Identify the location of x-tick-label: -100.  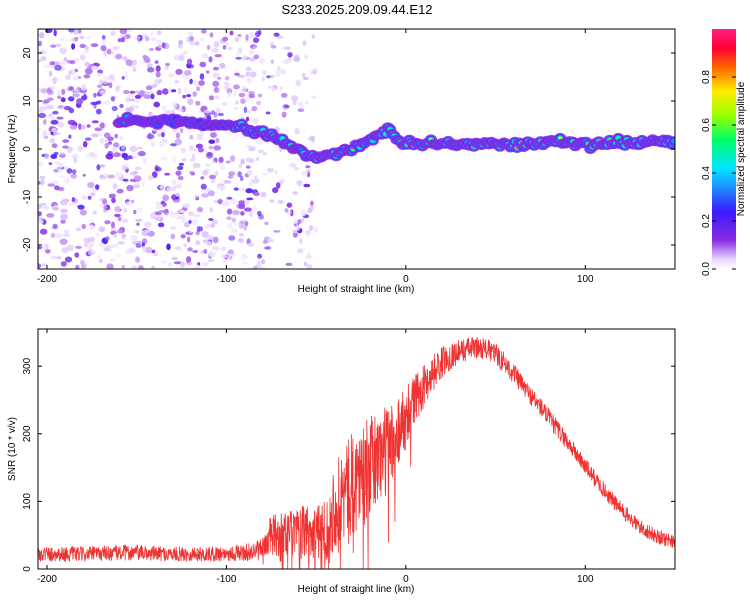
(226, 579).